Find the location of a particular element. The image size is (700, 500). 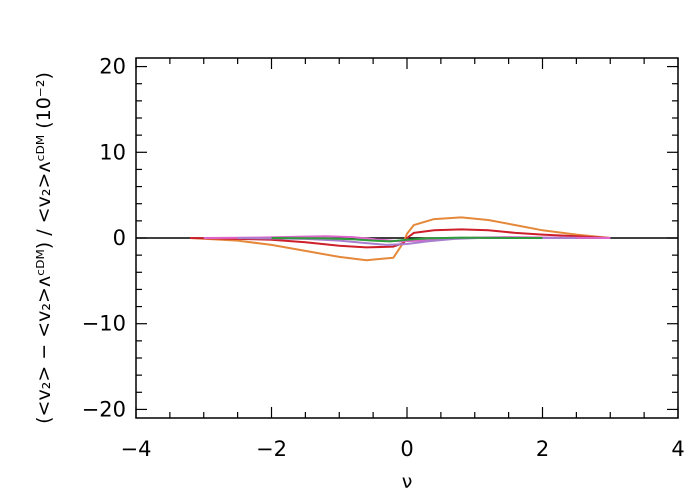

y-tick-label: −20 is located at coordinates (104, 409).